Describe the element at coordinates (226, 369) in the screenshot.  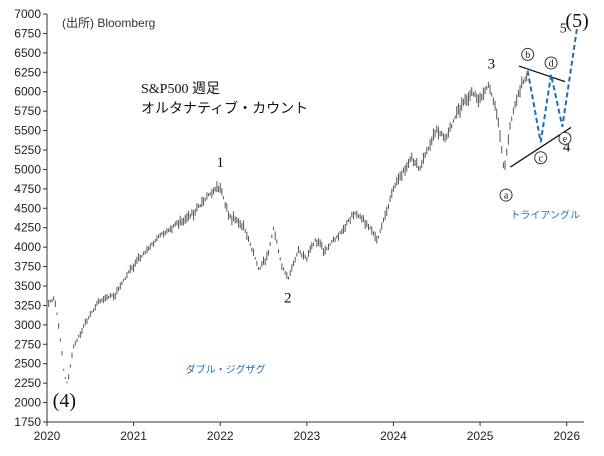
I see `annotation-label: ダブル・ジグザグ` at that location.